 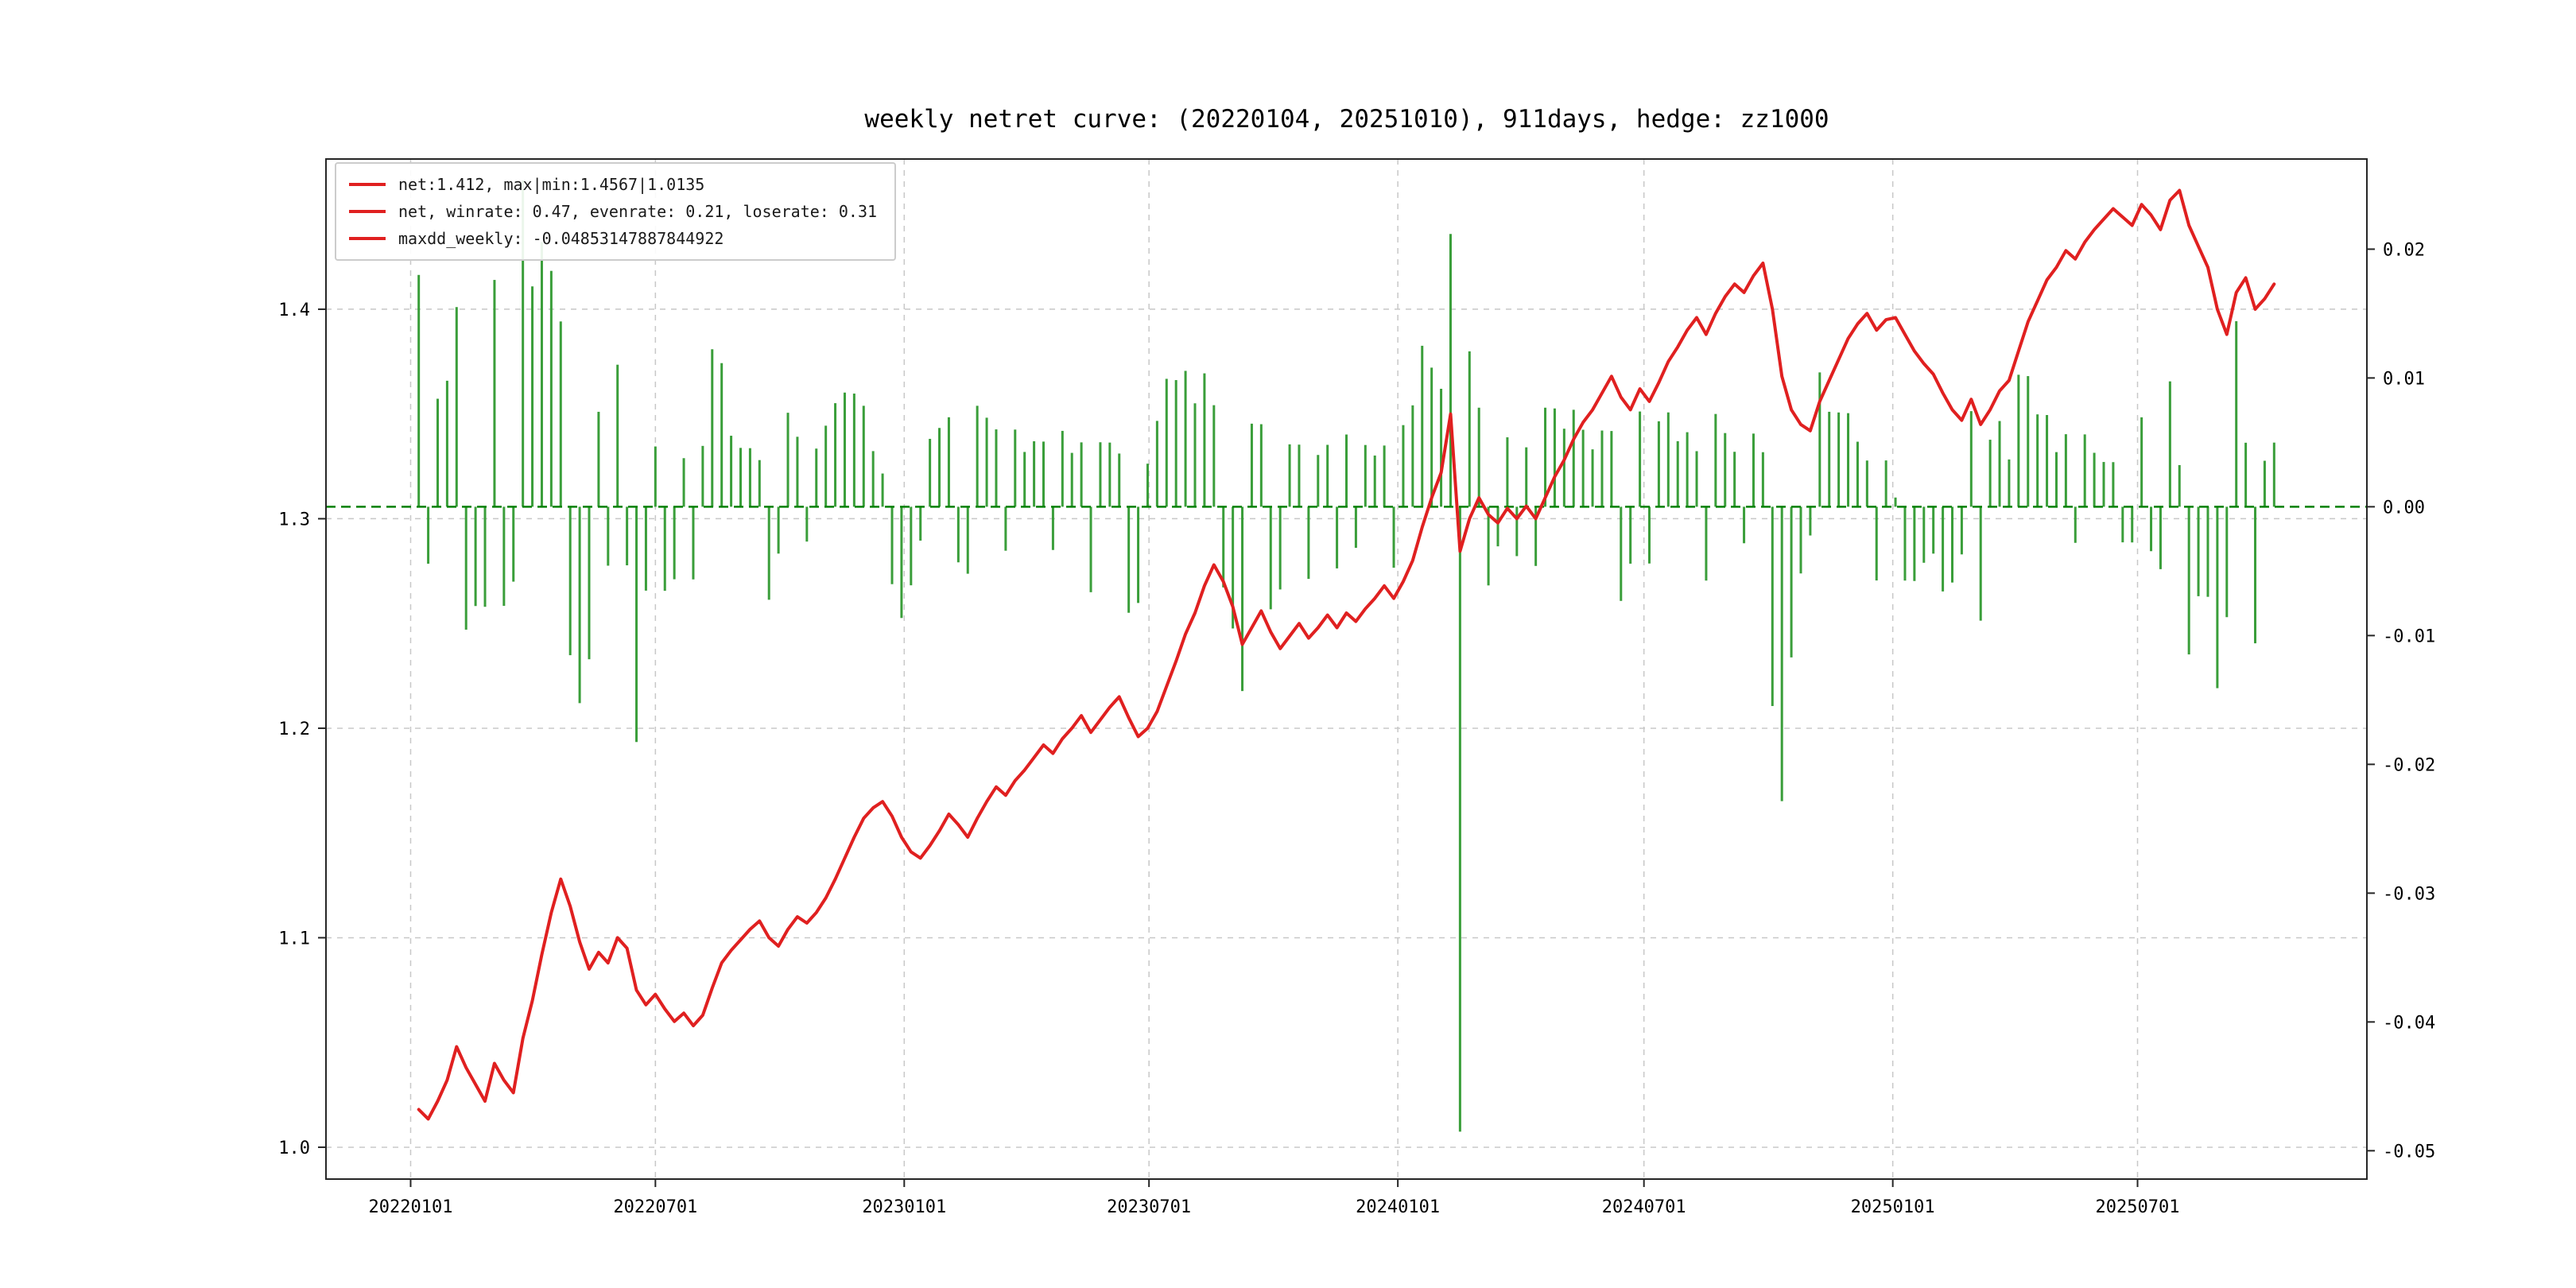 I want to click on y-right-tick-label: -0.04, so click(x=2409, y=1023).